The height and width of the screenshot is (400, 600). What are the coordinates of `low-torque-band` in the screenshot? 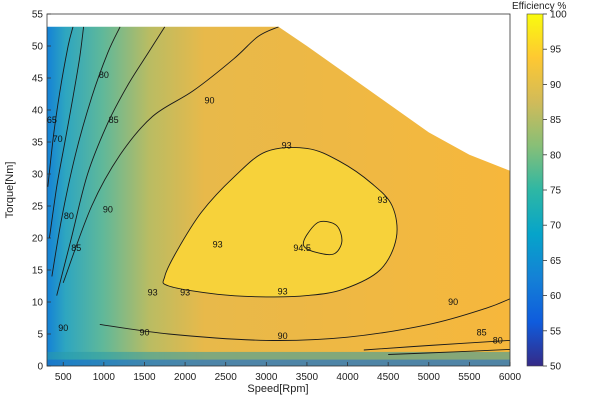 It's located at (278, 358).